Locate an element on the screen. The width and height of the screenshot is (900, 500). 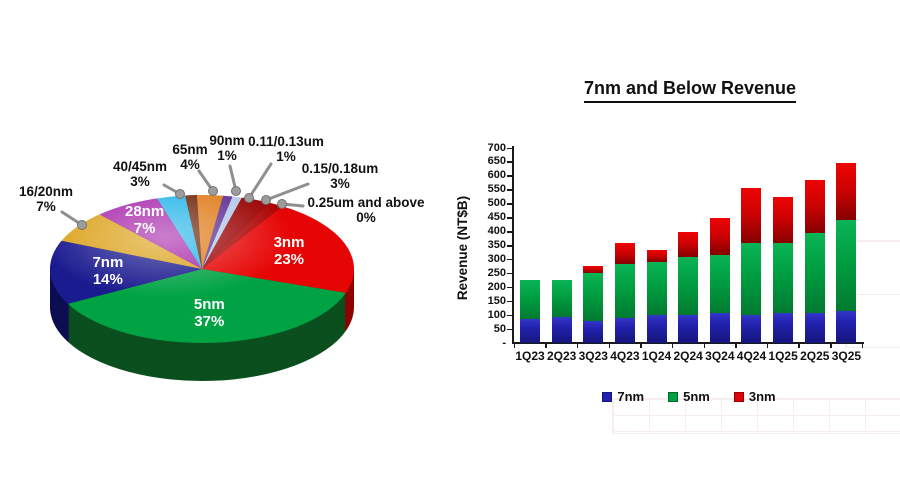
leader-dot-16-20nm is located at coordinates (82, 225).